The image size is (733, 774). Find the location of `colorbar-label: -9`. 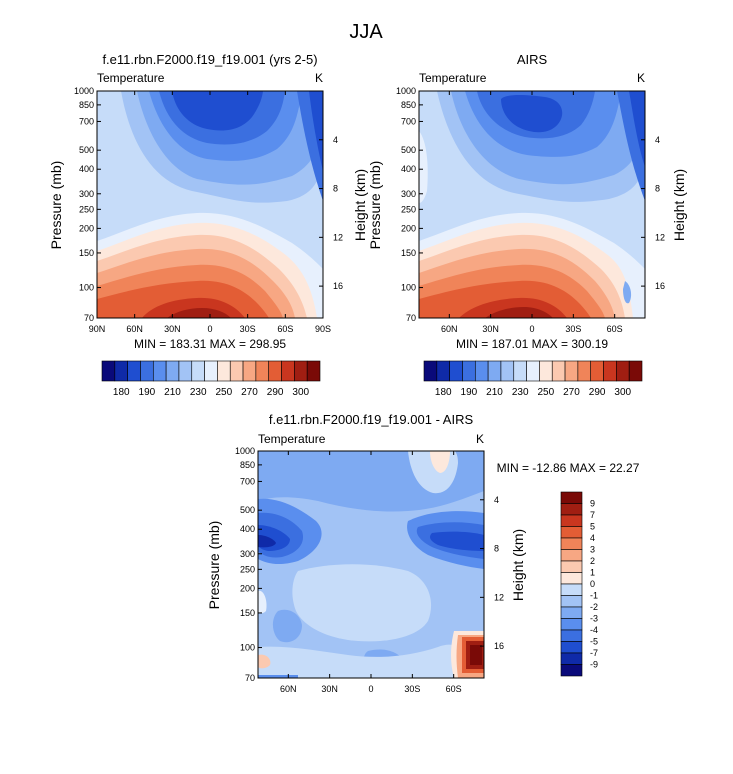

colorbar-label: -9 is located at coordinates (594, 665).